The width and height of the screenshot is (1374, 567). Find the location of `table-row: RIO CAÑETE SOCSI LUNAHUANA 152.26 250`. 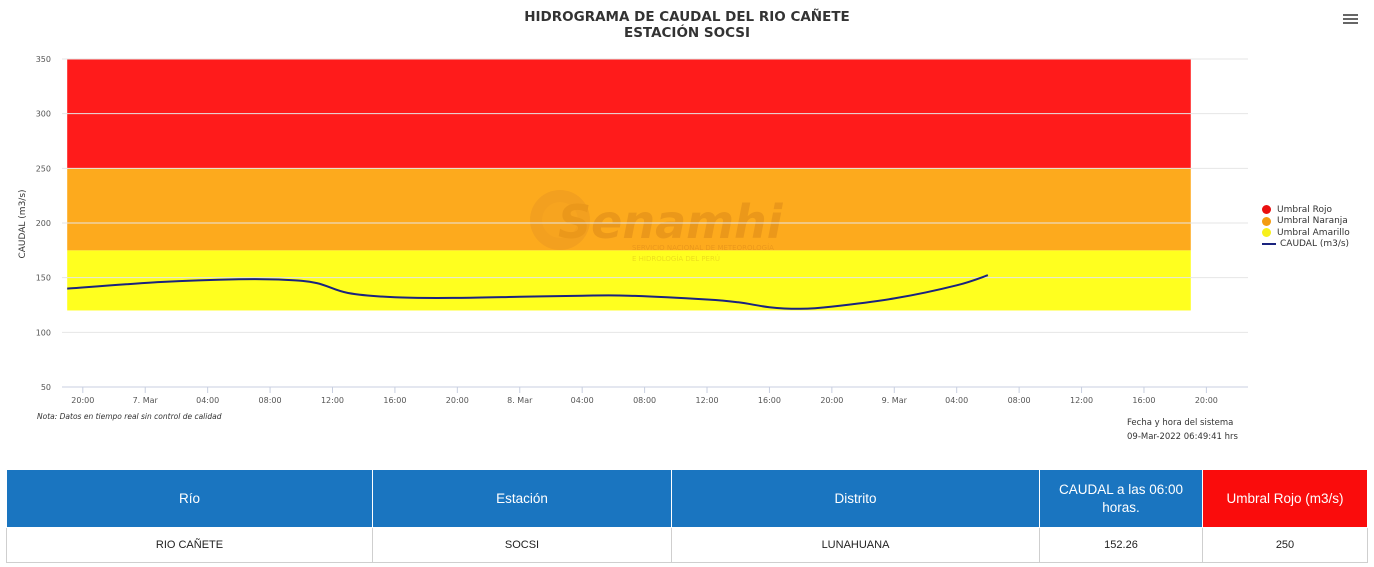

table-row: RIO CAÑETE SOCSI LUNAHUANA 152.26 250 is located at coordinates (687, 545).